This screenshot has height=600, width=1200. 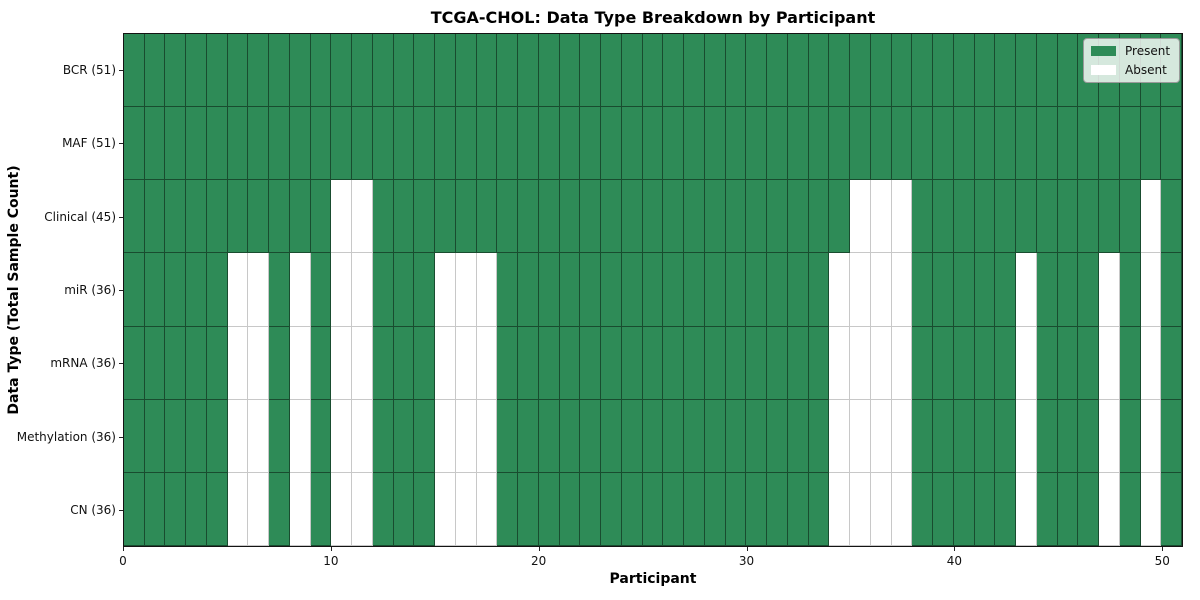 What do you see at coordinates (1146, 70) in the screenshot?
I see `legend-label-absent: Absent` at bounding box center [1146, 70].